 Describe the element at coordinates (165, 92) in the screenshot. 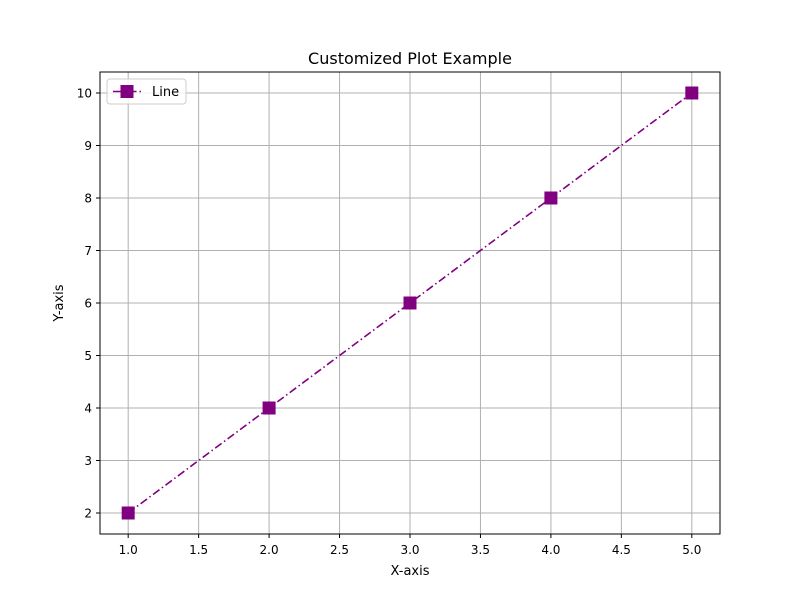

I see `legend-label: Line` at that location.